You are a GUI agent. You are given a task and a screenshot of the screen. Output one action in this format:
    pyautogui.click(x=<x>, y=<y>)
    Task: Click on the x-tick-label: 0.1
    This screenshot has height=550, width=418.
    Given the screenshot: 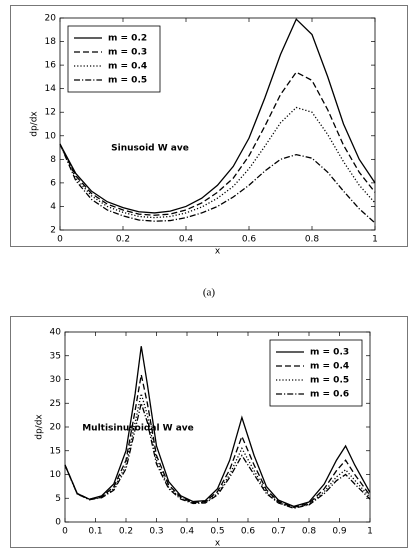 What is the action you would take?
    pyautogui.click(x=95, y=532)
    